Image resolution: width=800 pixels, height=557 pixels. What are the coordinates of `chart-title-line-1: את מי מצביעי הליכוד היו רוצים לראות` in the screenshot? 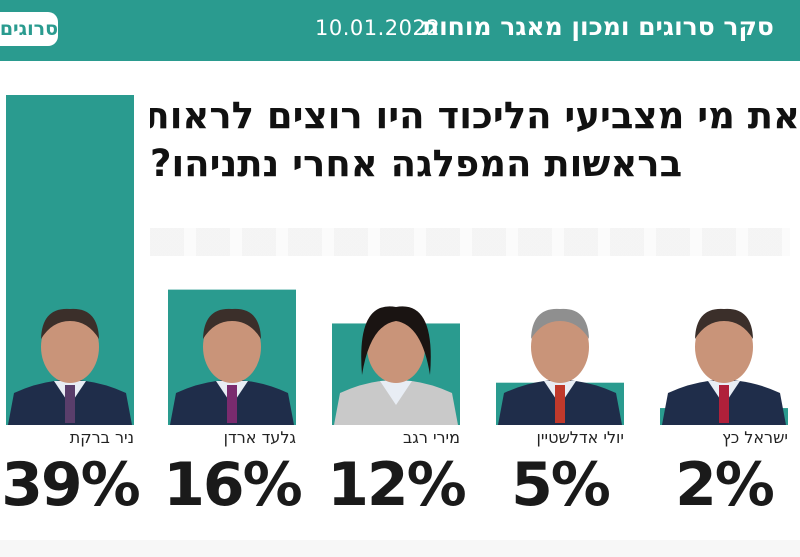 It's located at (475, 115).